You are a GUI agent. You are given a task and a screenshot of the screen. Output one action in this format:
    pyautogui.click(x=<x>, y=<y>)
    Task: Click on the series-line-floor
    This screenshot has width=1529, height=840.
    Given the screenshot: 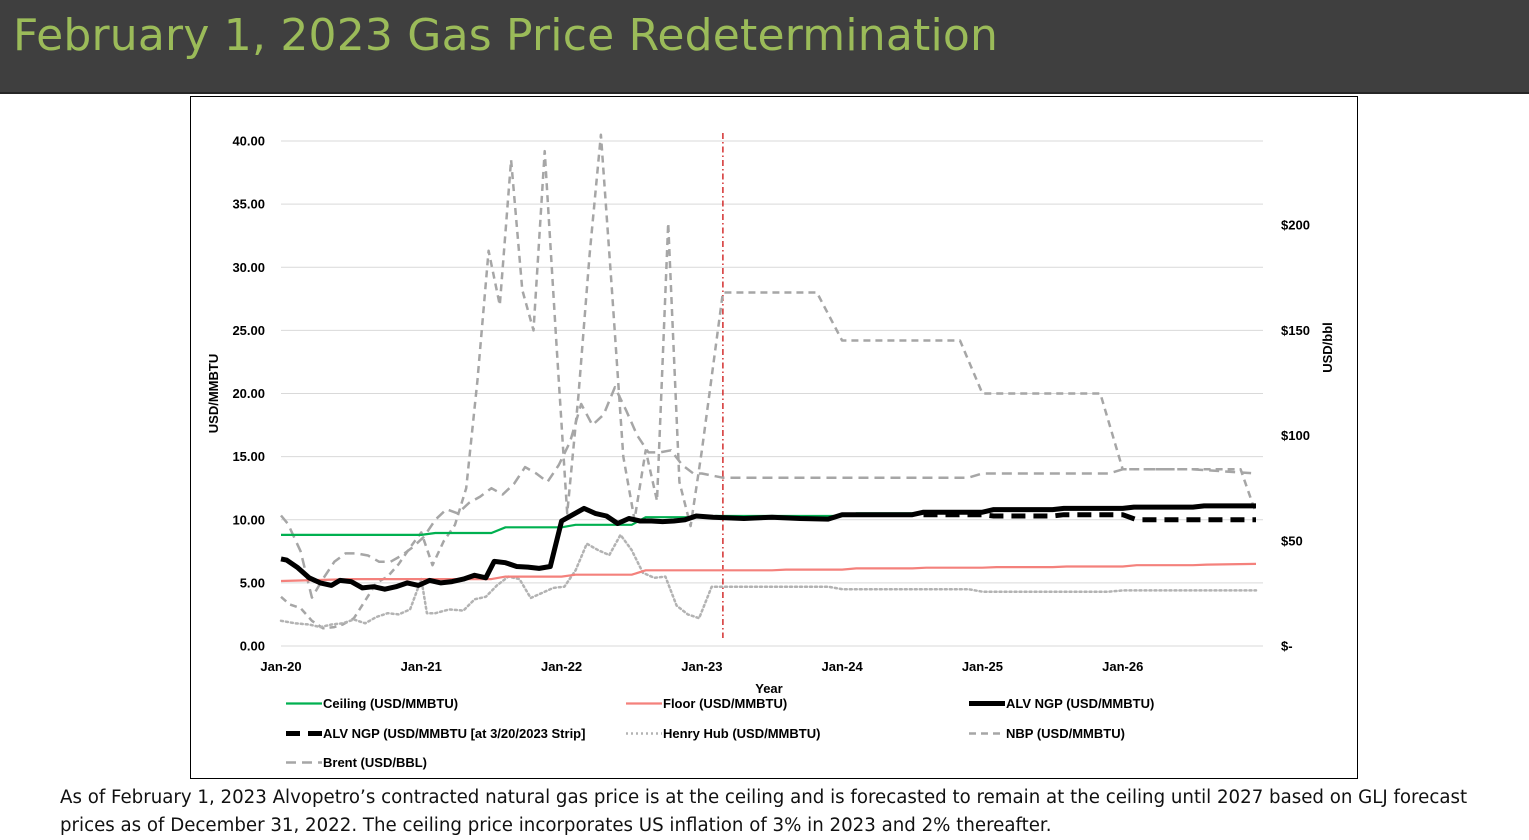 What is the action you would take?
    pyautogui.click(x=768, y=572)
    